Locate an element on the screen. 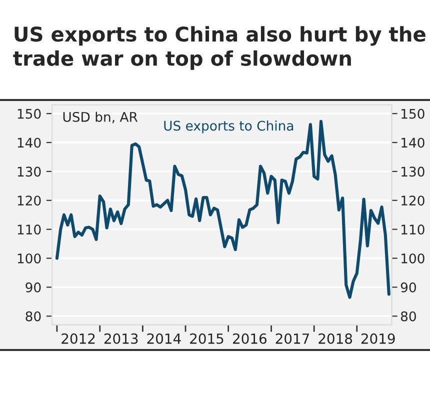 Image resolution: width=430 pixels, height=405 pixels. x-tick-label: 2012 is located at coordinates (78, 338).